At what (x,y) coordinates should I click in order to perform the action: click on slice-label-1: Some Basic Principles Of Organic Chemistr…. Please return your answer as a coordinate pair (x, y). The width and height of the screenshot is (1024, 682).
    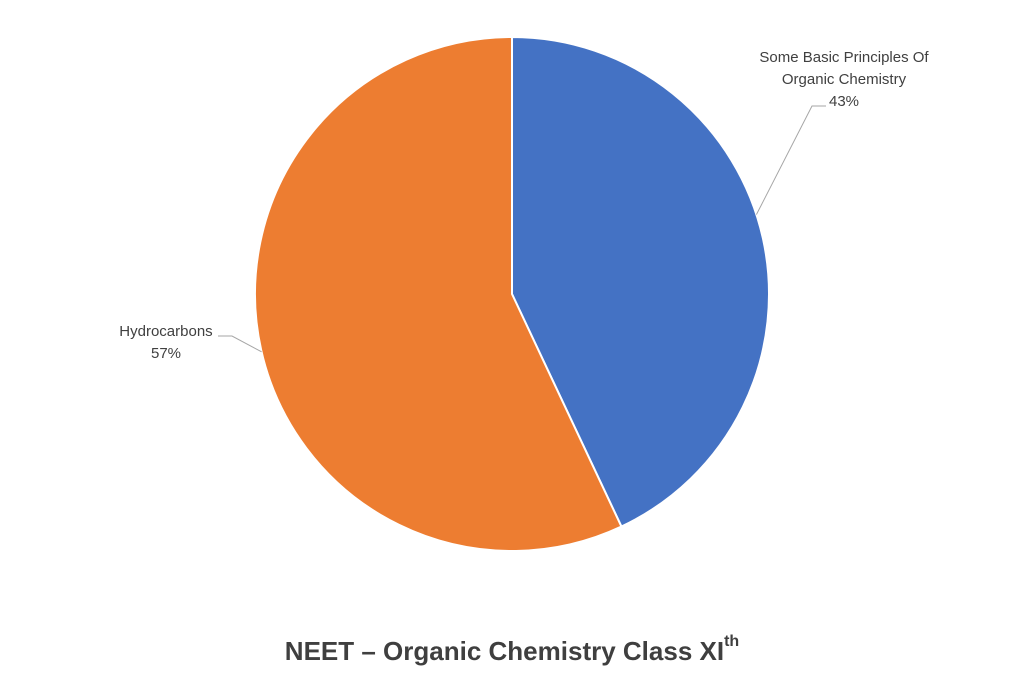
    Looking at the image, I should click on (844, 79).